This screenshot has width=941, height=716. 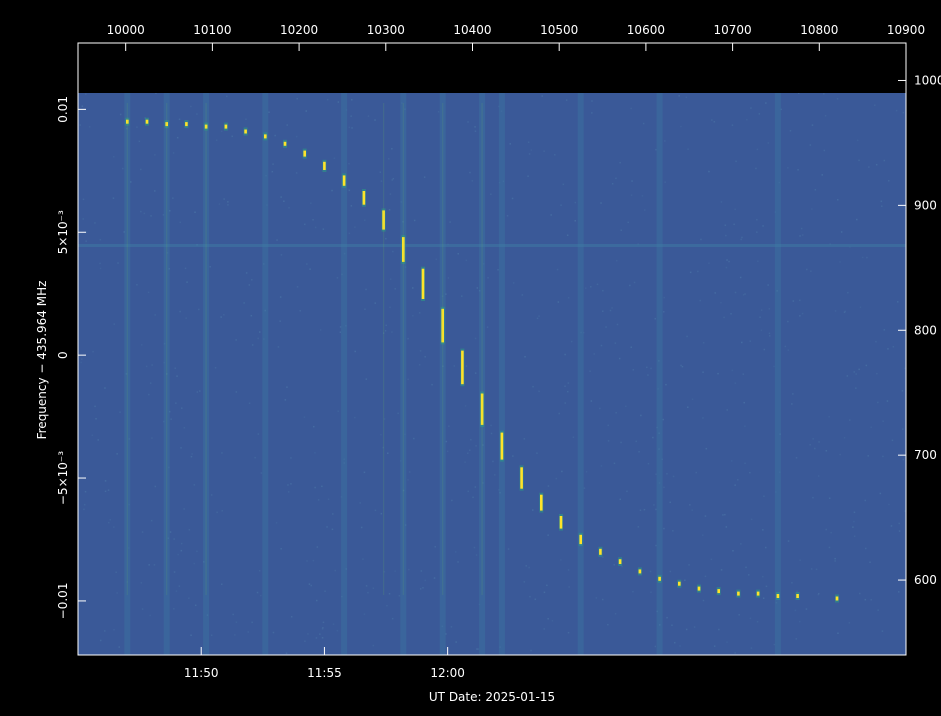 I want to click on column-streak, so click(x=384, y=349).